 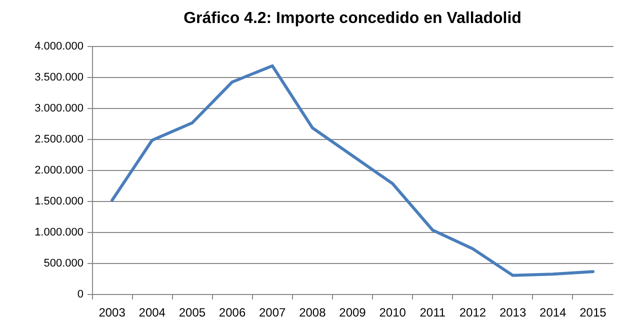 I want to click on chart-title: Gráfico 4.2: Importe concedido en Valladolid, so click(x=353, y=18).